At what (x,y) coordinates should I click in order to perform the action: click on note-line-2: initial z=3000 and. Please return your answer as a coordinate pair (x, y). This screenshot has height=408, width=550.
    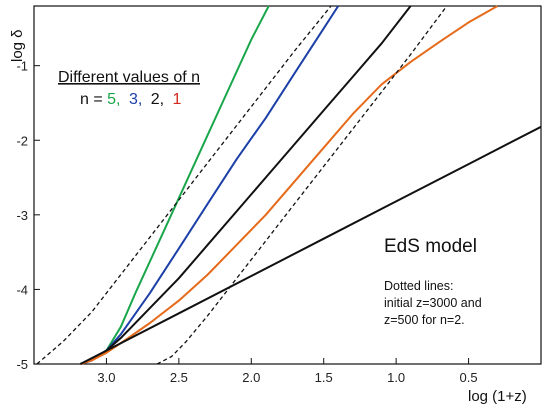
    Looking at the image, I should click on (433, 303).